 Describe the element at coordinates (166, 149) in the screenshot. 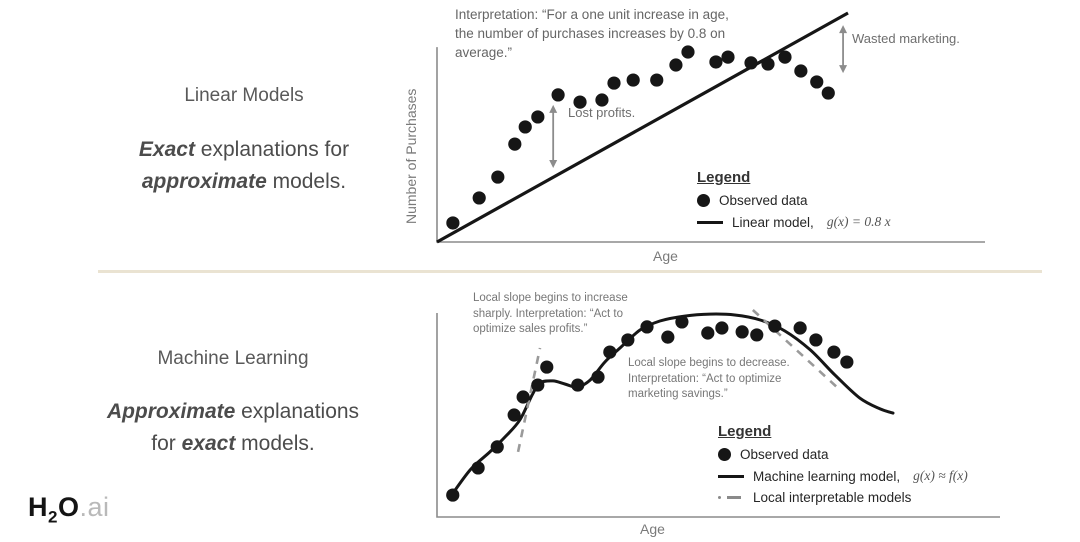

I see `emphasis-exact: Exact` at that location.